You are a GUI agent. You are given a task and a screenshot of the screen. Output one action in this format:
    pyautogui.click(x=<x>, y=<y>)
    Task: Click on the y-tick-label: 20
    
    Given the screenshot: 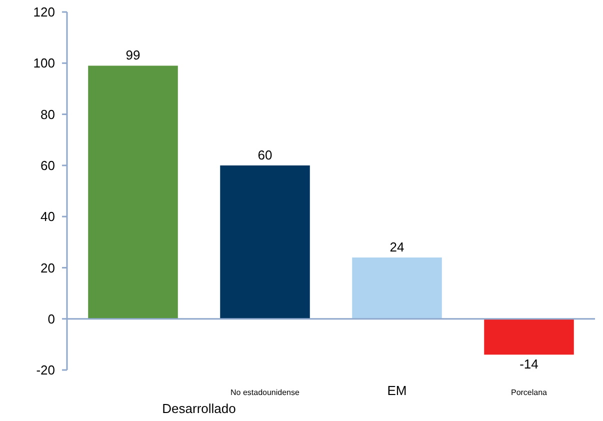 What is the action you would take?
    pyautogui.click(x=47, y=268)
    